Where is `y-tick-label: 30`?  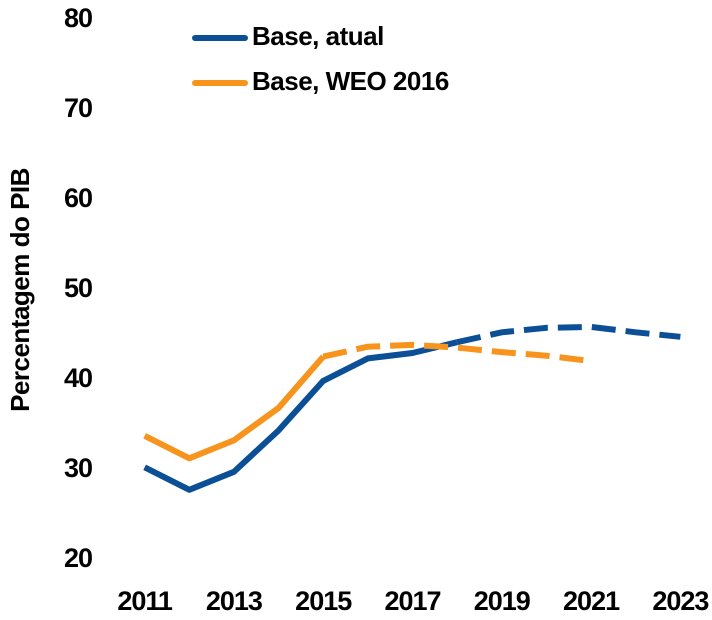
y-tick-label: 30 is located at coordinates (78, 468).